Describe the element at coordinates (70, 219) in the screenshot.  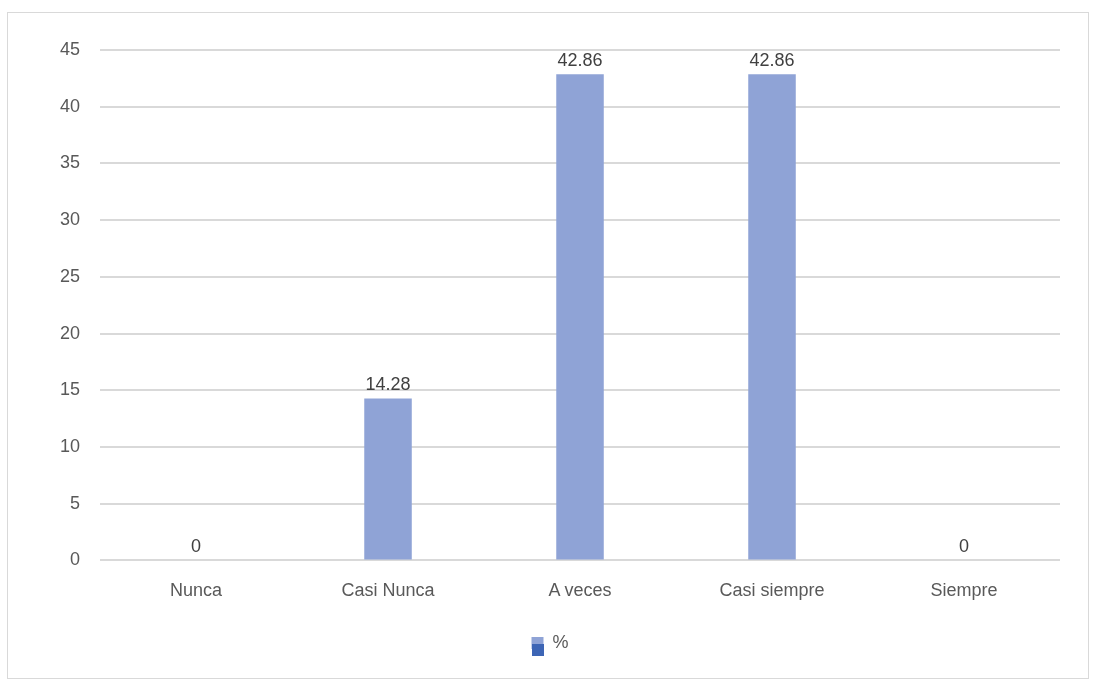
I see `y-tick-label: 30` at that location.